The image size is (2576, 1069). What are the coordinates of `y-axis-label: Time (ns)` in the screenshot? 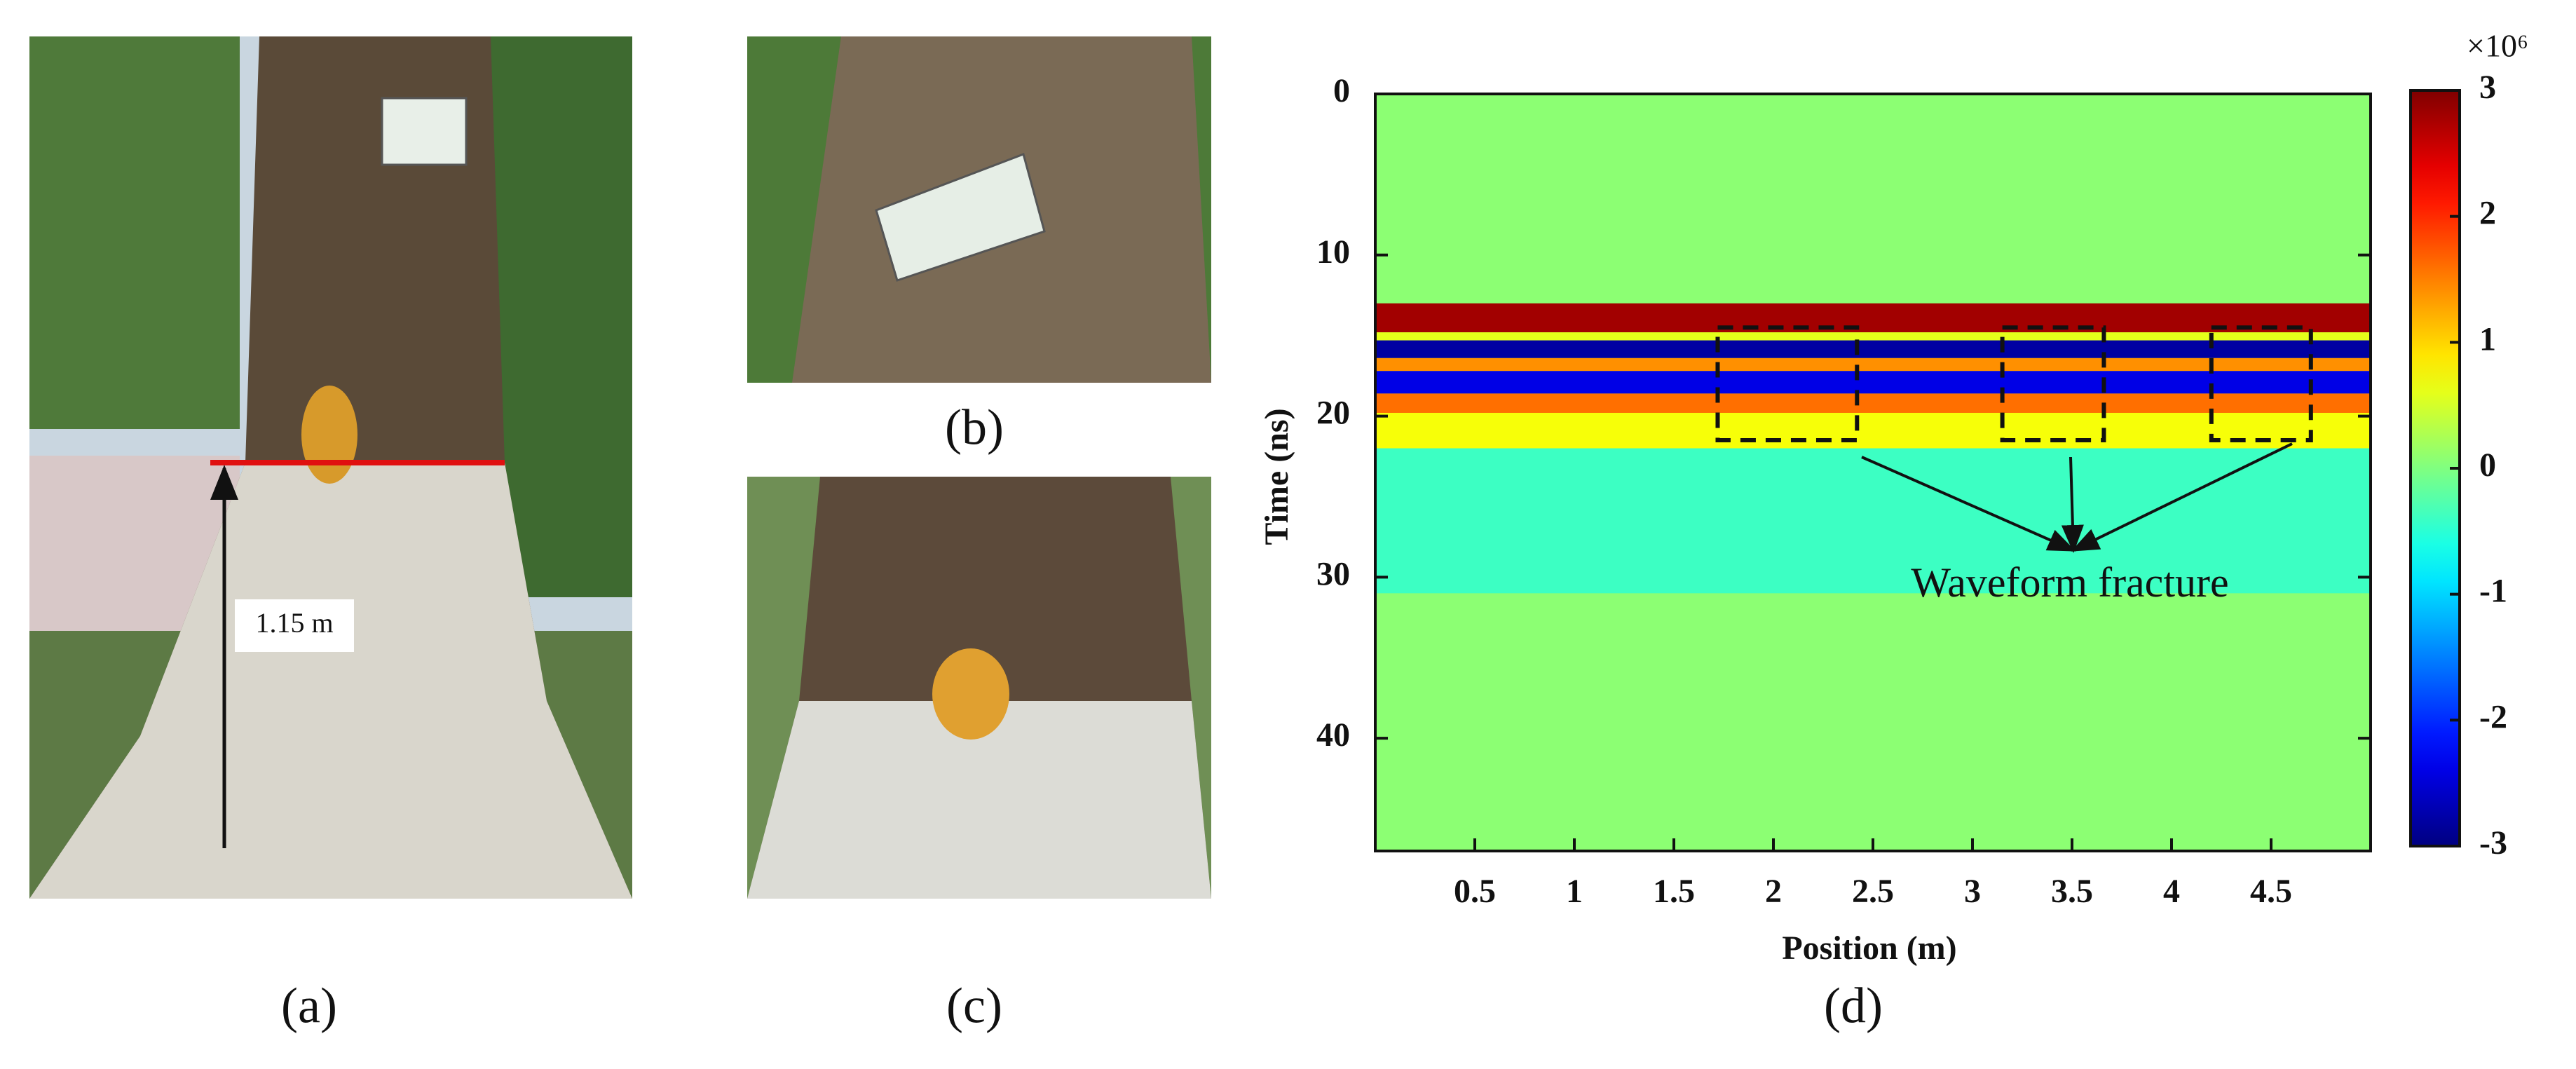 It's located at (1276, 476).